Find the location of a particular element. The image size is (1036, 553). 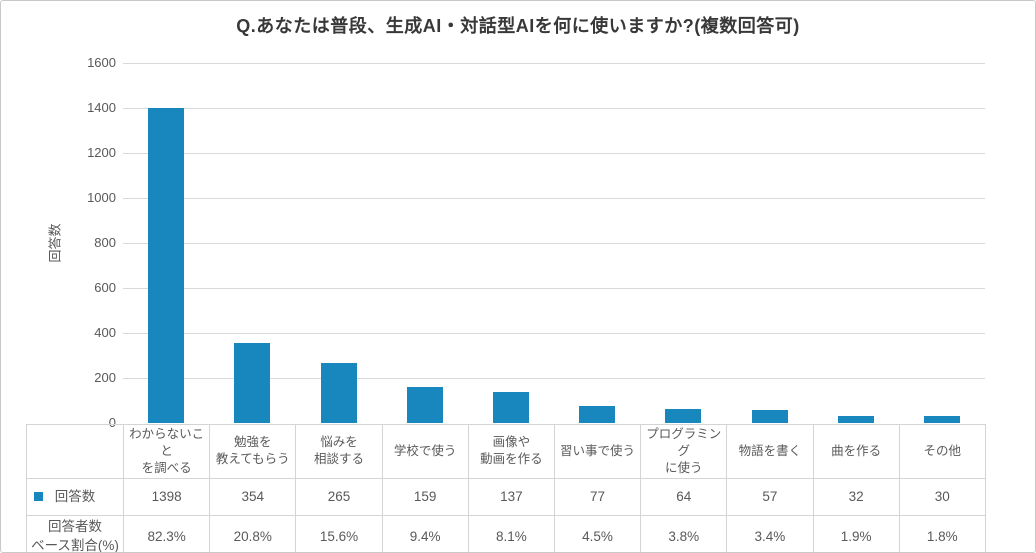

percent-cell: 3.4% is located at coordinates (770, 533).